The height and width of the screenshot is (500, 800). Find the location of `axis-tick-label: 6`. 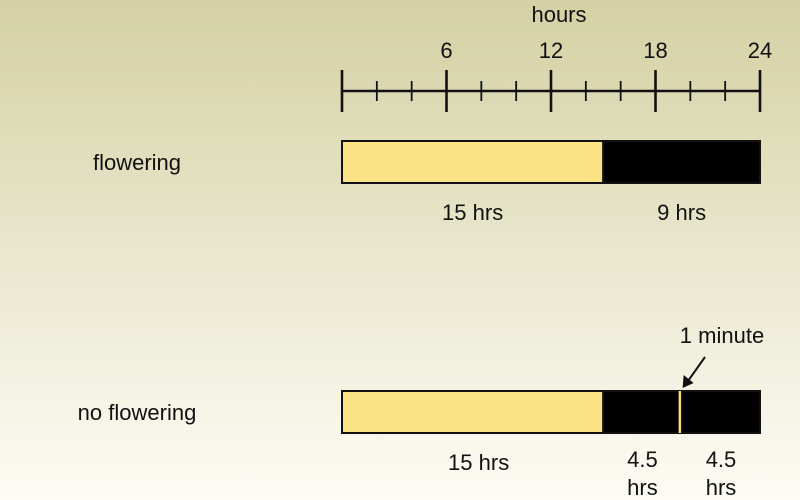

axis-tick-label: 6 is located at coordinates (446, 50).